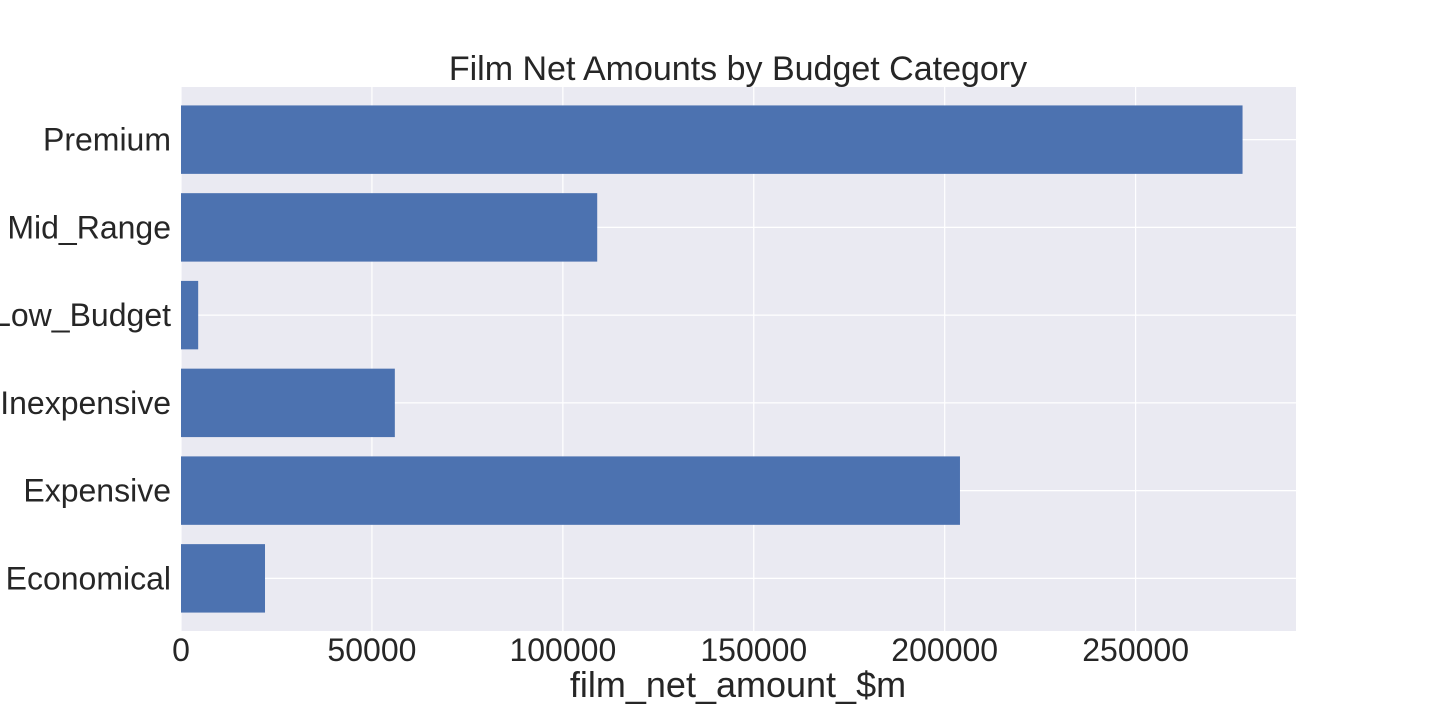 This screenshot has height=720, width=1440. I want to click on chart-title: Film Net Amounts by Budget Category, so click(738, 69).